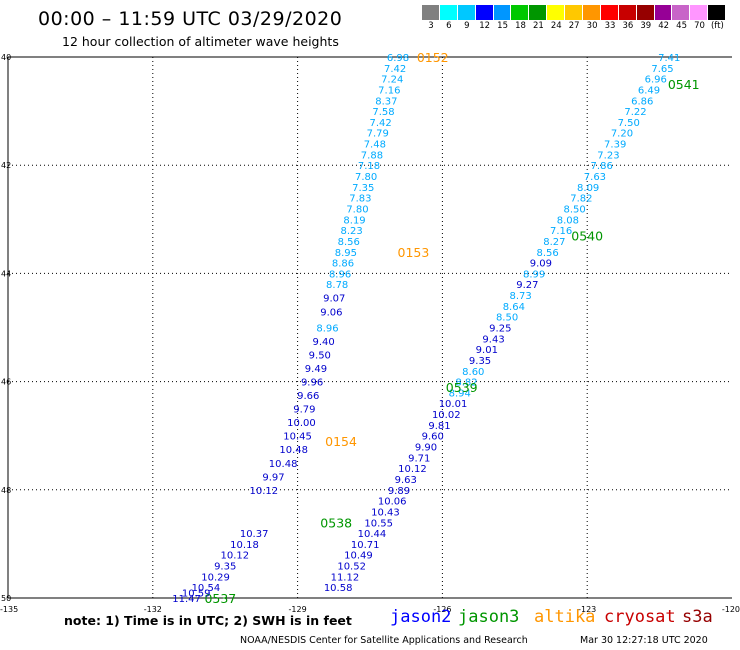  Describe the element at coordinates (308, 396) in the screenshot. I see `wave-height-value: 9.66` at that location.